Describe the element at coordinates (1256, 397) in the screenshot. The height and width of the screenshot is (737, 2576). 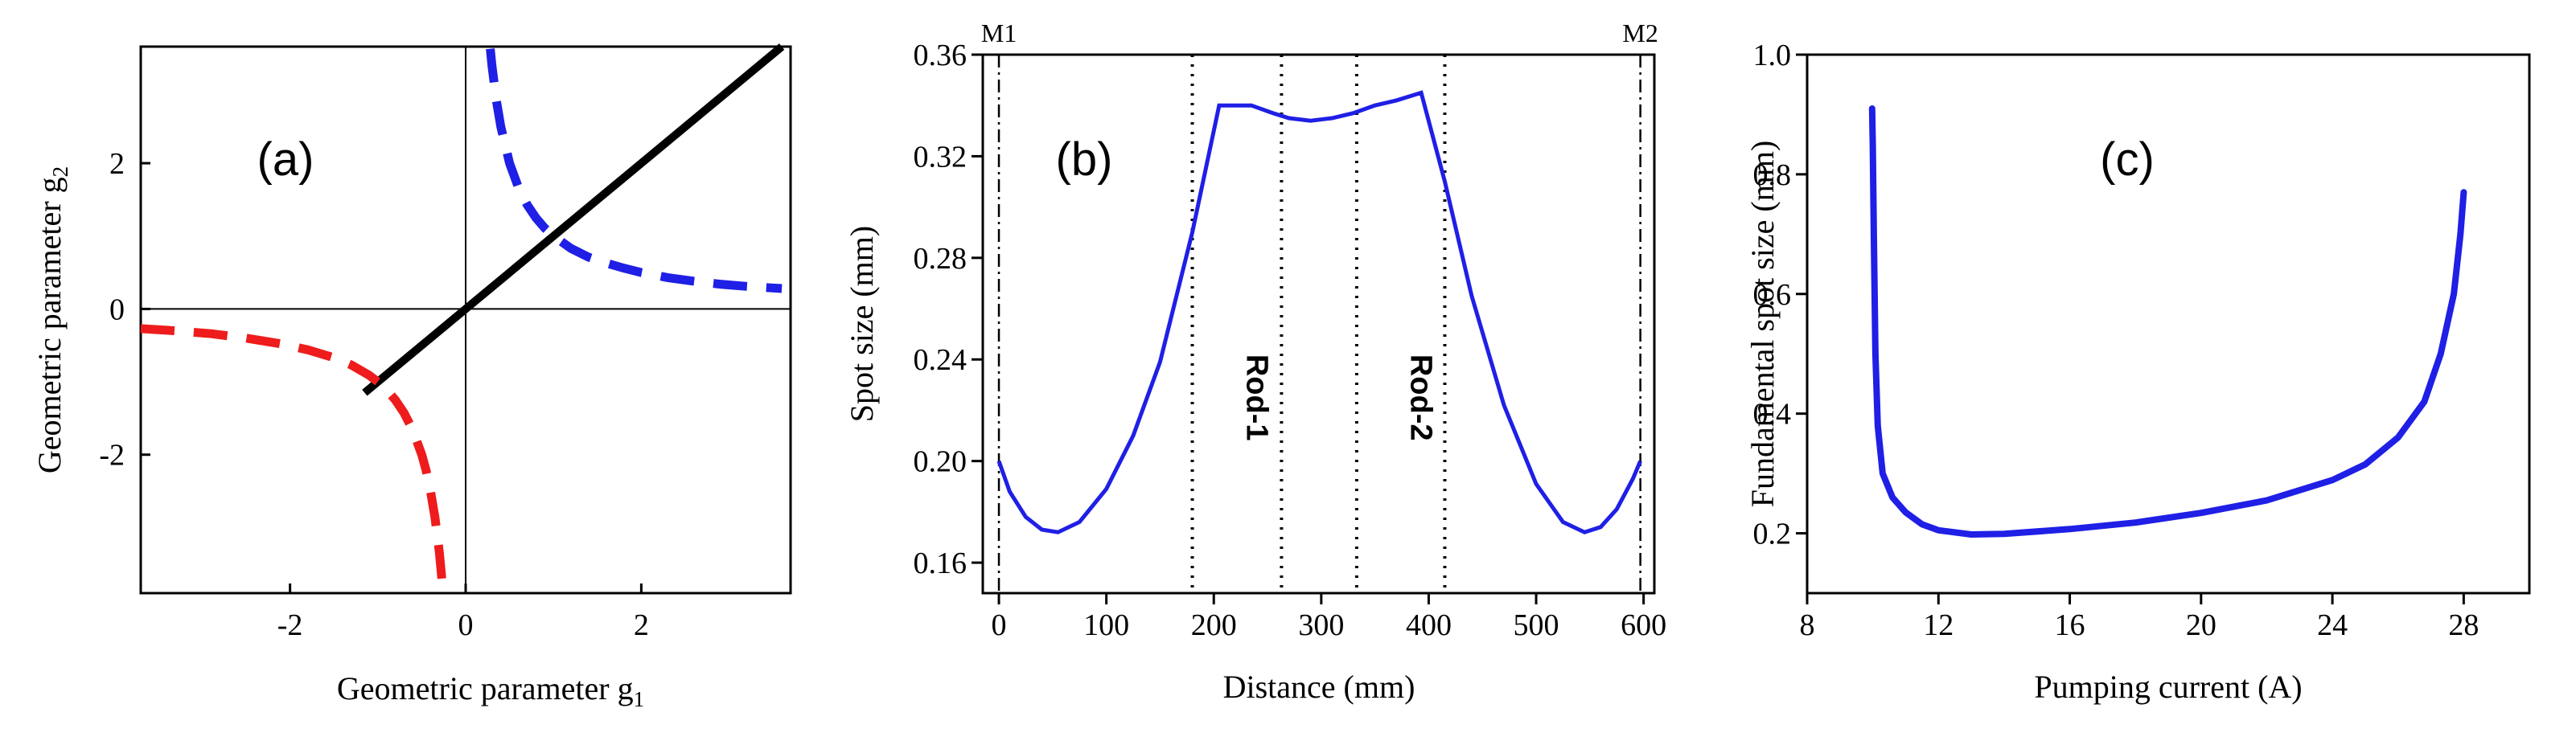
I see `rod-label-1: Rod-1` at that location.